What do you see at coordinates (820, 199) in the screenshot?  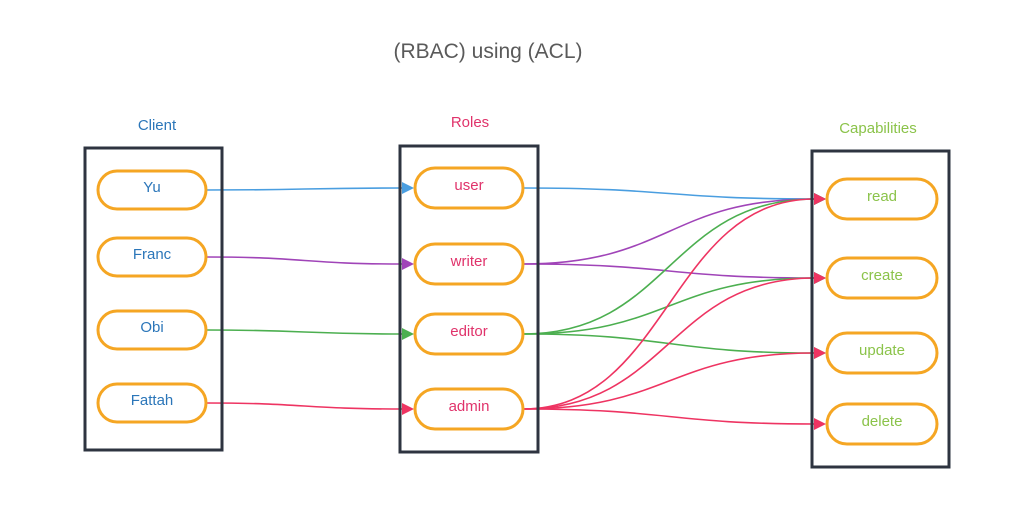 I see `arrowhead-admin-to-read` at bounding box center [820, 199].